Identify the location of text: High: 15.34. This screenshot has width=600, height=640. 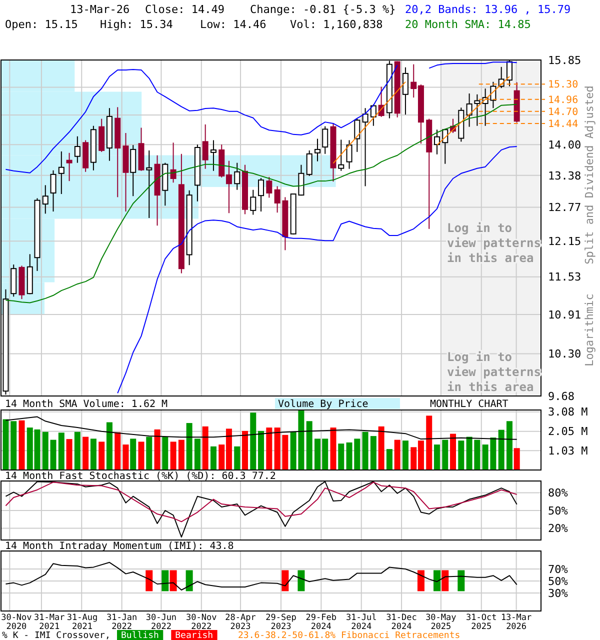
(137, 24).